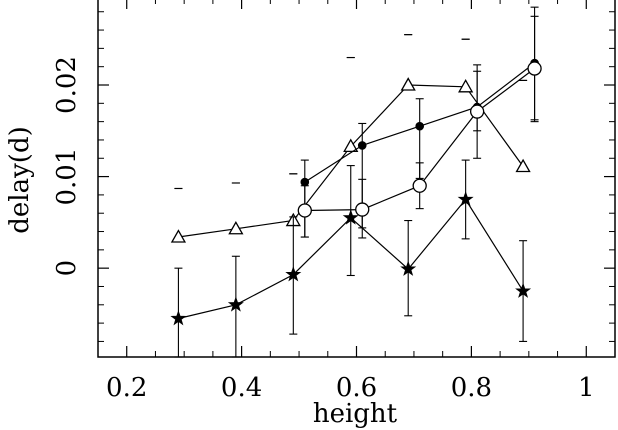 The width and height of the screenshot is (618, 430). What do you see at coordinates (586, 388) in the screenshot?
I see `x-tick-label: 1` at bounding box center [586, 388].